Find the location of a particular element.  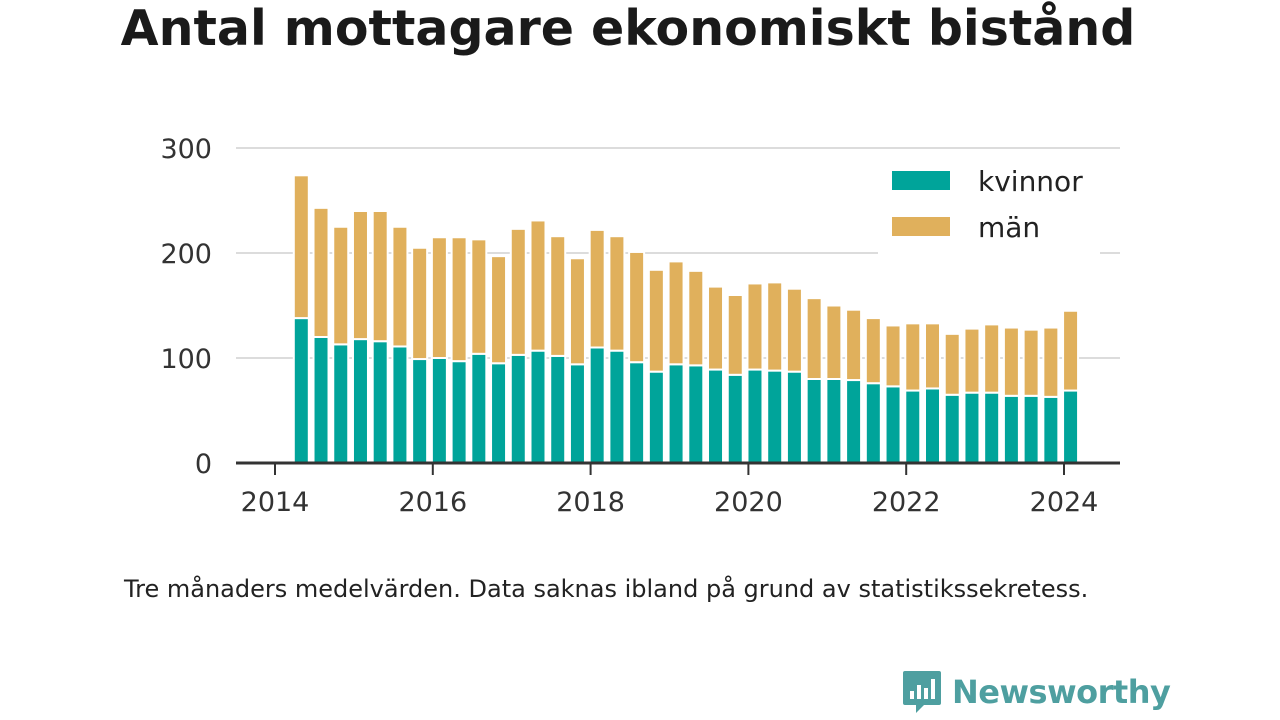

newsworthy-logo: Newsworthy is located at coordinates (1036, 692).